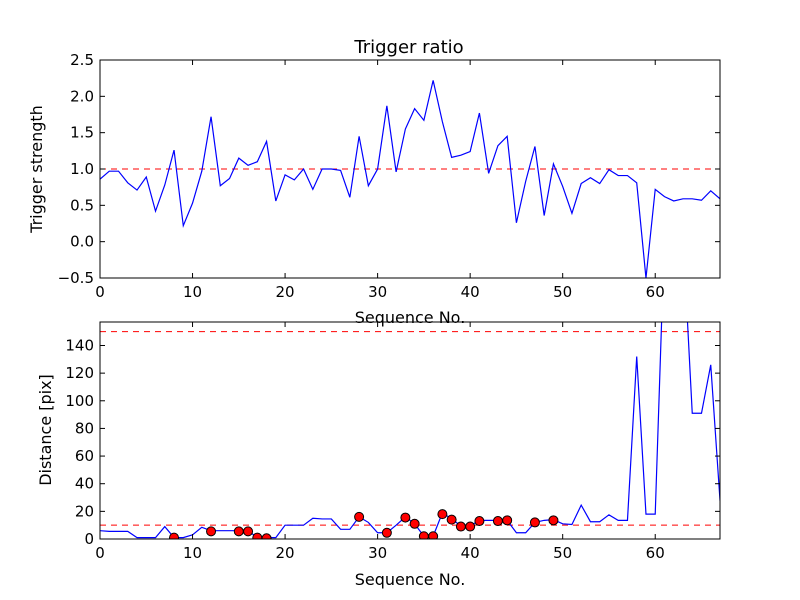  Describe the element at coordinates (82, 60) in the screenshot. I see `trigger-y-tick-label: 2.5` at that location.